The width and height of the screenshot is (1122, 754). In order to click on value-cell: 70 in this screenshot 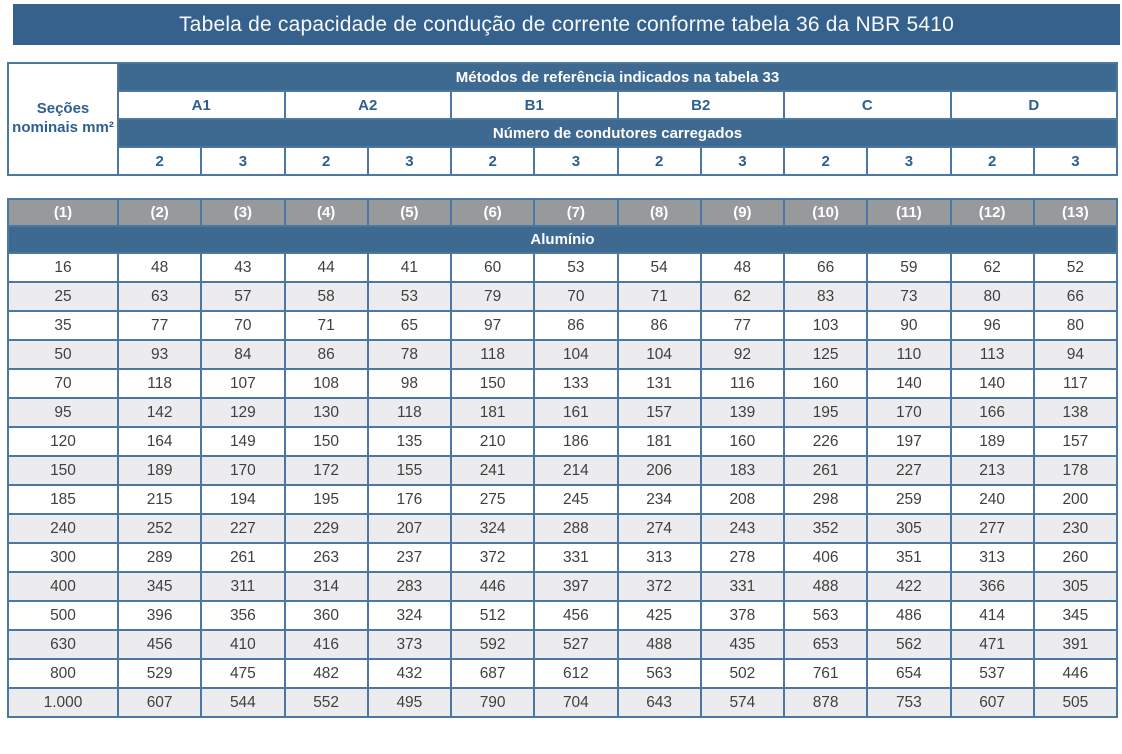, I will do `click(243, 325)`.